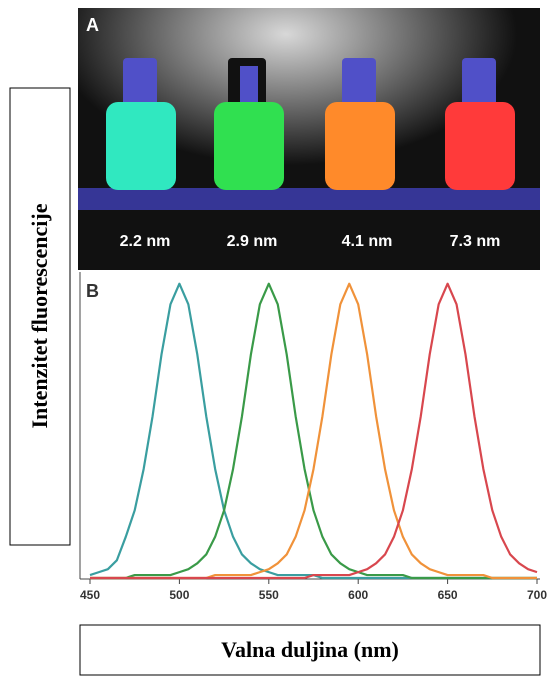 Image resolution: width=556 pixels, height=679 pixels. I want to click on x-axis-label: Valna duljina (nm), so click(310, 649).